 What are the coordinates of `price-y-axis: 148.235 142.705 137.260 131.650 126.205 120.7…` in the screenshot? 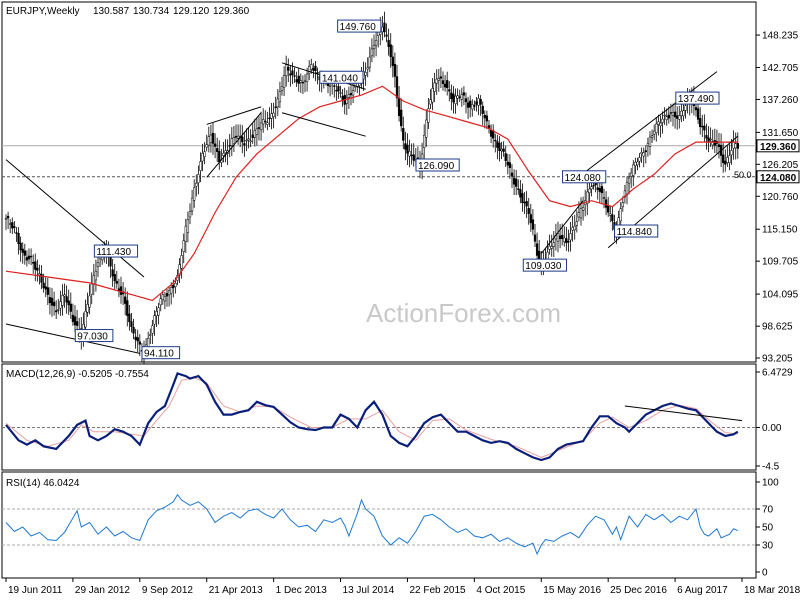 It's located at (777, 198).